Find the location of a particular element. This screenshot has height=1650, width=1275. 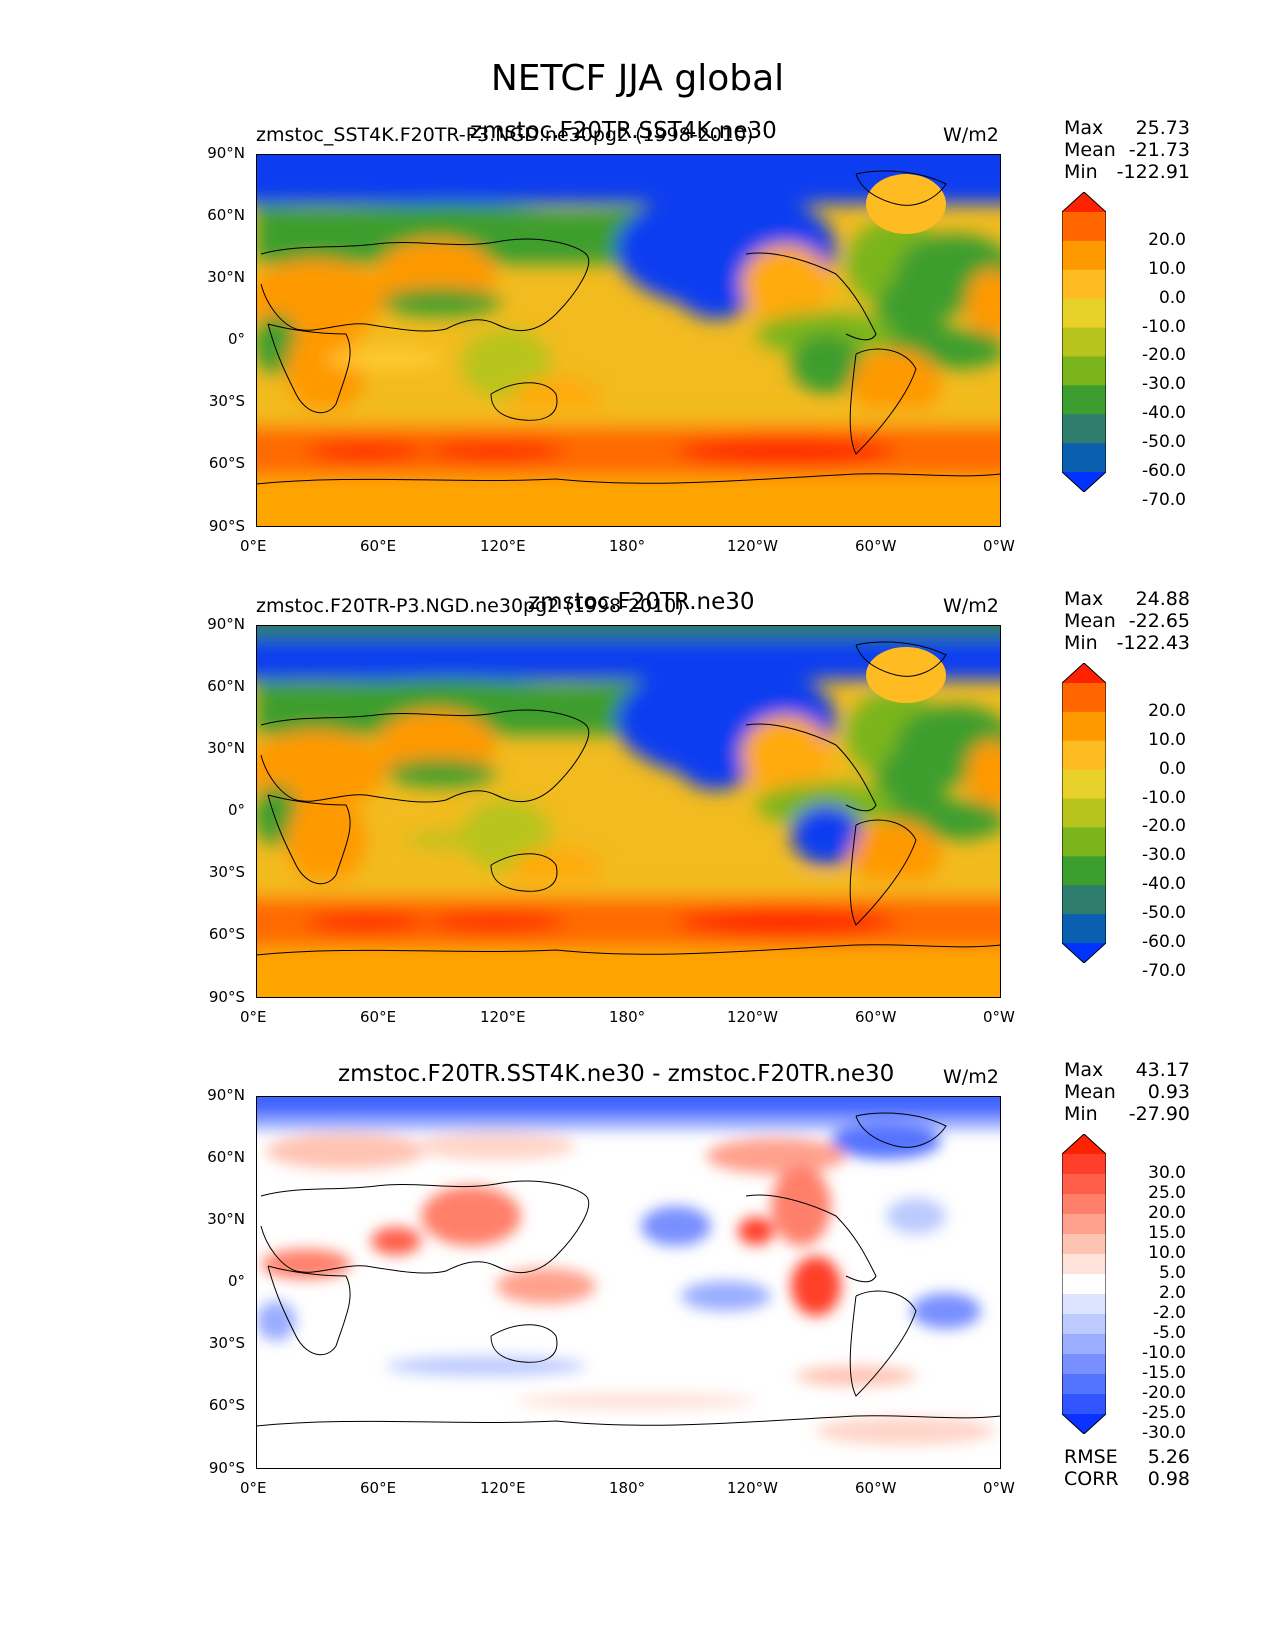

figure-title: NETCF JJA global is located at coordinates (637, 78).